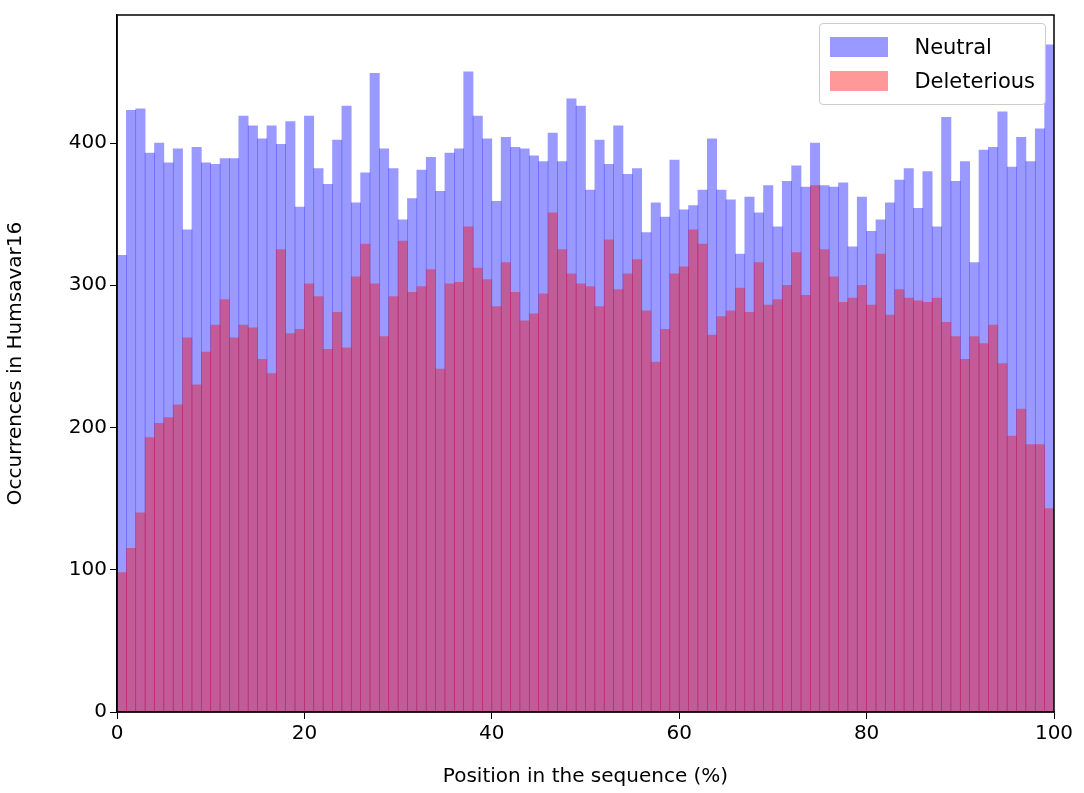 This screenshot has height=793, width=1084. I want to click on x-axis-title: Position in the sequence (%), so click(585, 775).